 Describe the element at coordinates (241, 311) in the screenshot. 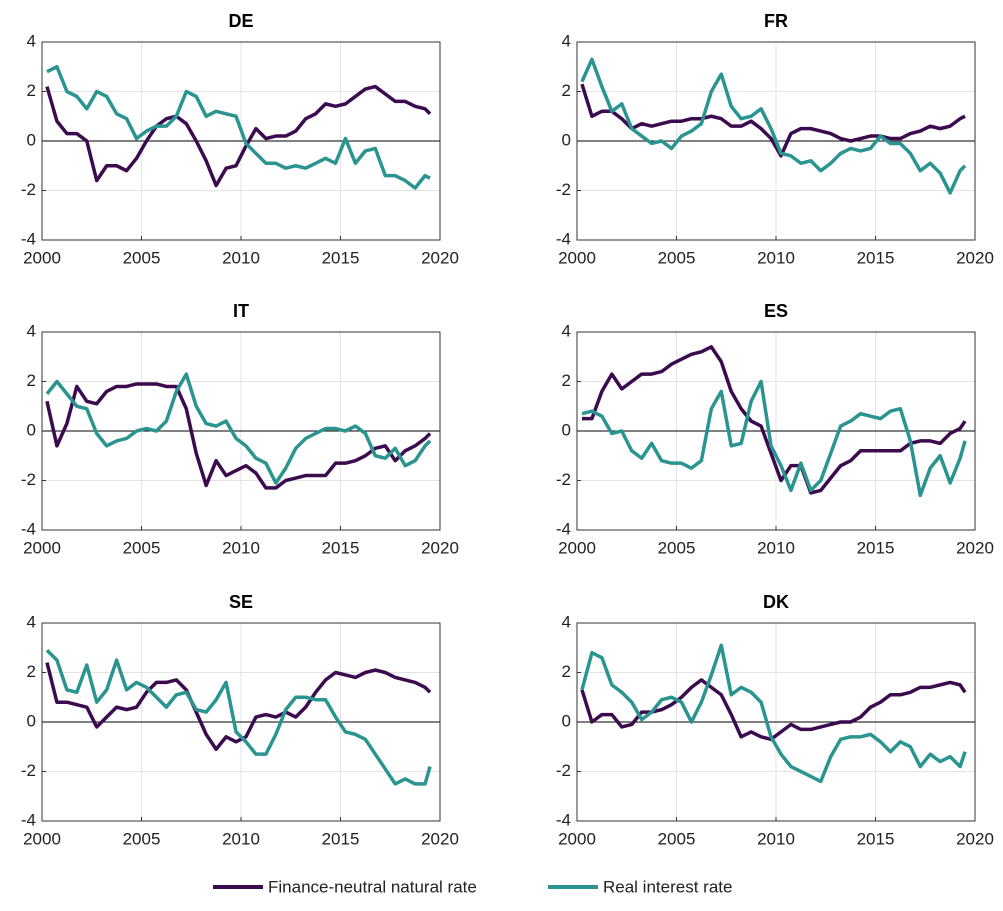

I see `panel-title: IT` at that location.